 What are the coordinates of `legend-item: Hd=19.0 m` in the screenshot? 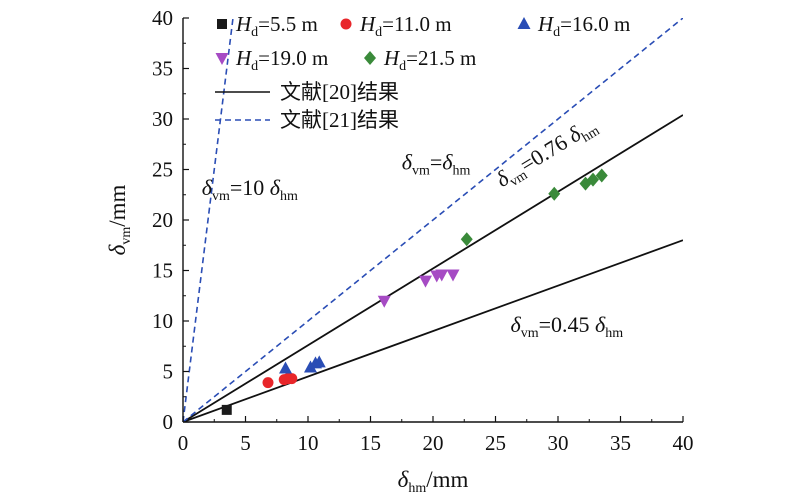 It's located at (271, 60).